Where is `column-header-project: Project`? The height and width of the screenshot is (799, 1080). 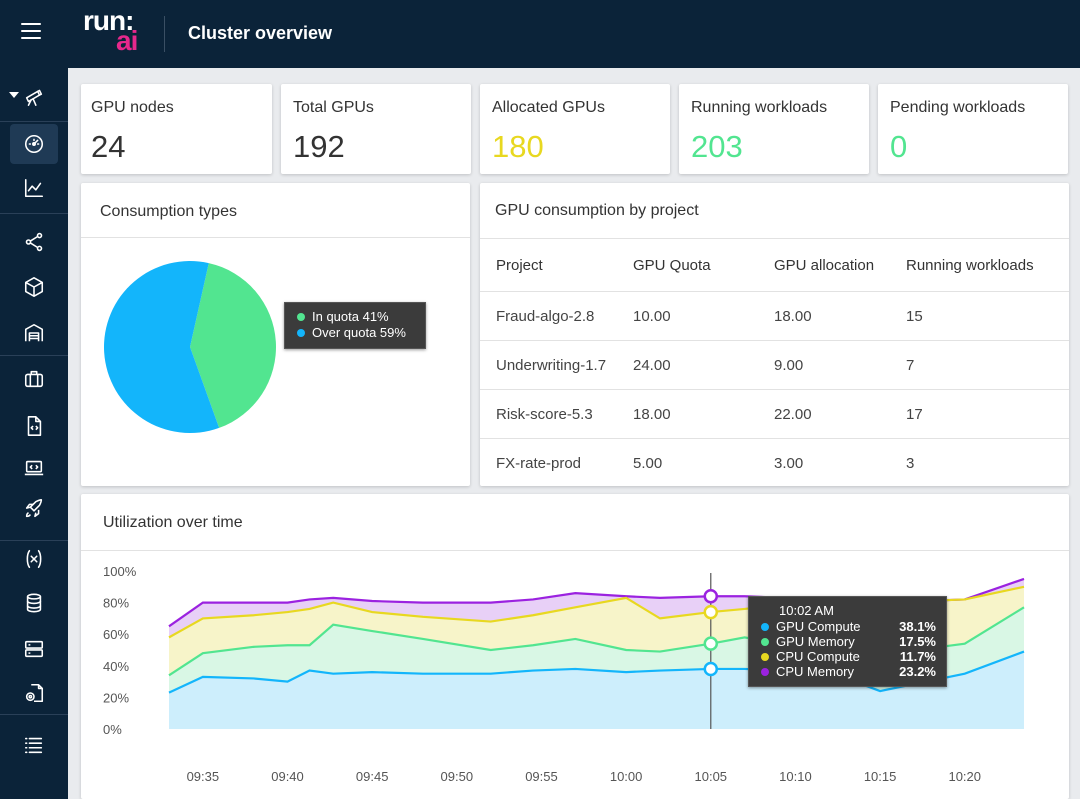
column-header-project: Project is located at coordinates (556, 265).